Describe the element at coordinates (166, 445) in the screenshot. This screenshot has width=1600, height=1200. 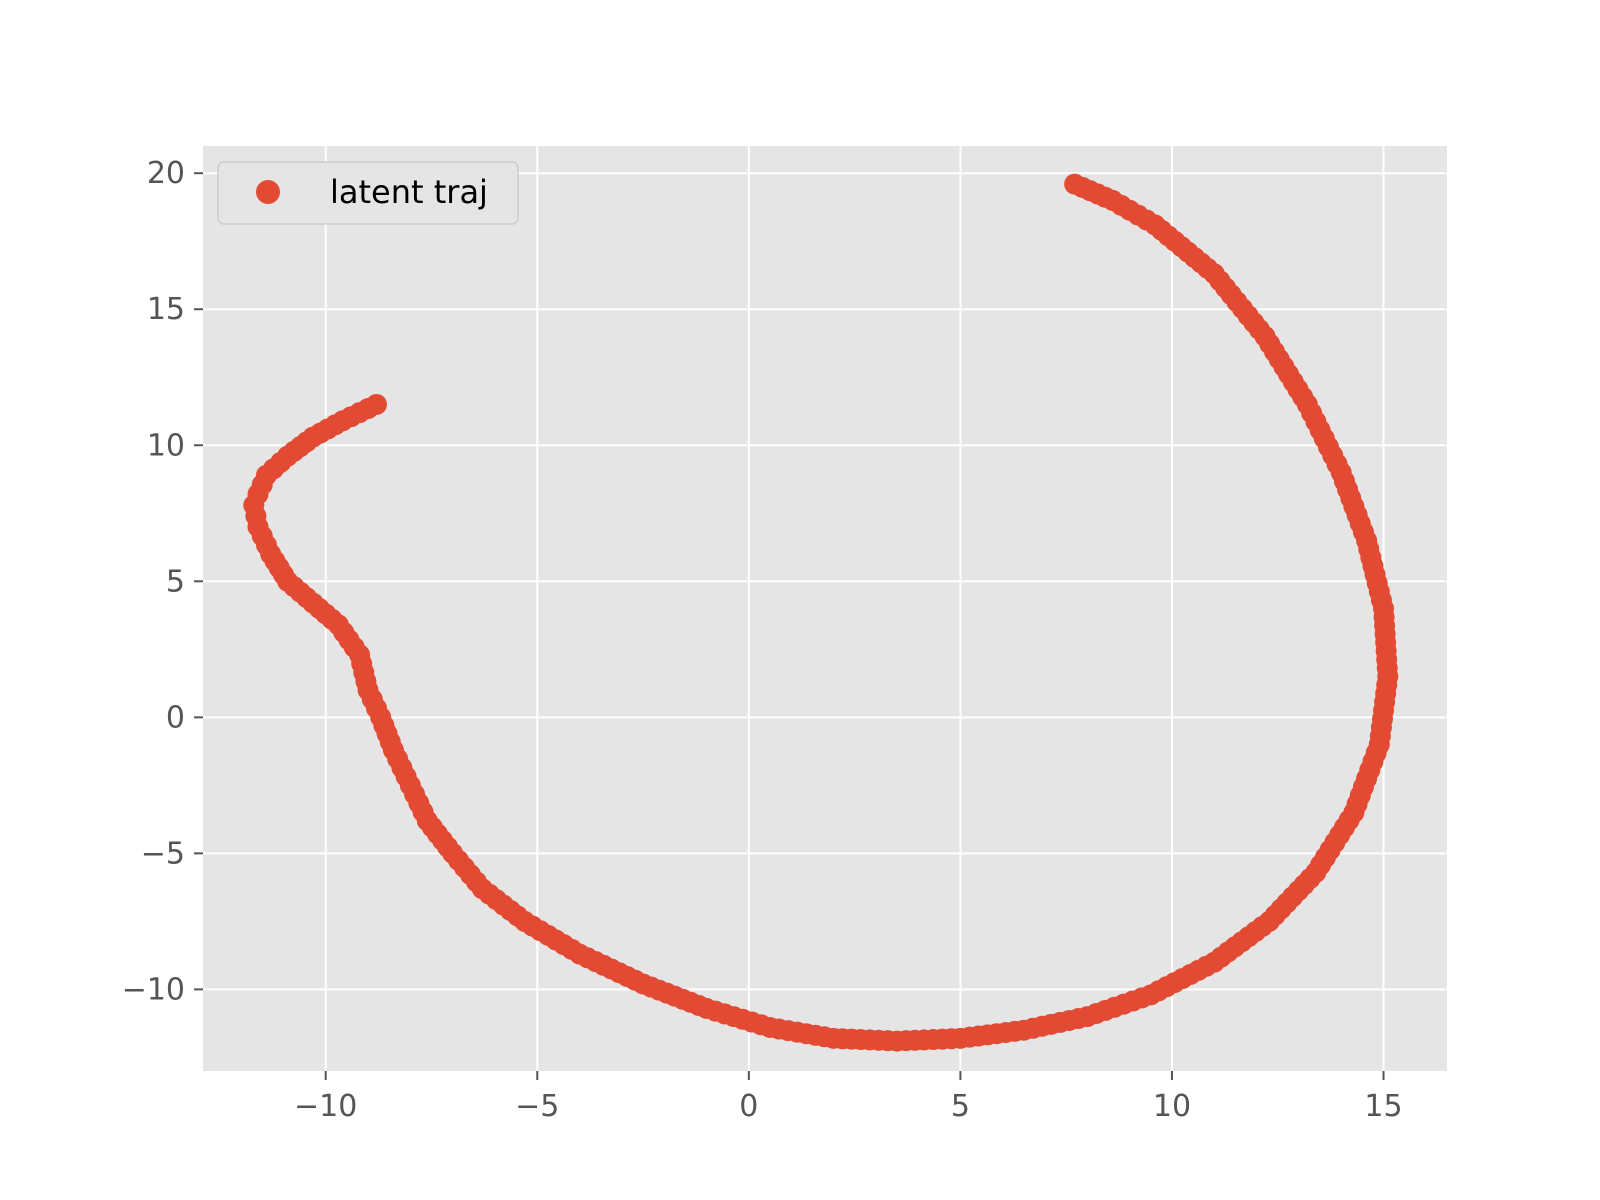
I see `y-tick-label: 10` at that location.